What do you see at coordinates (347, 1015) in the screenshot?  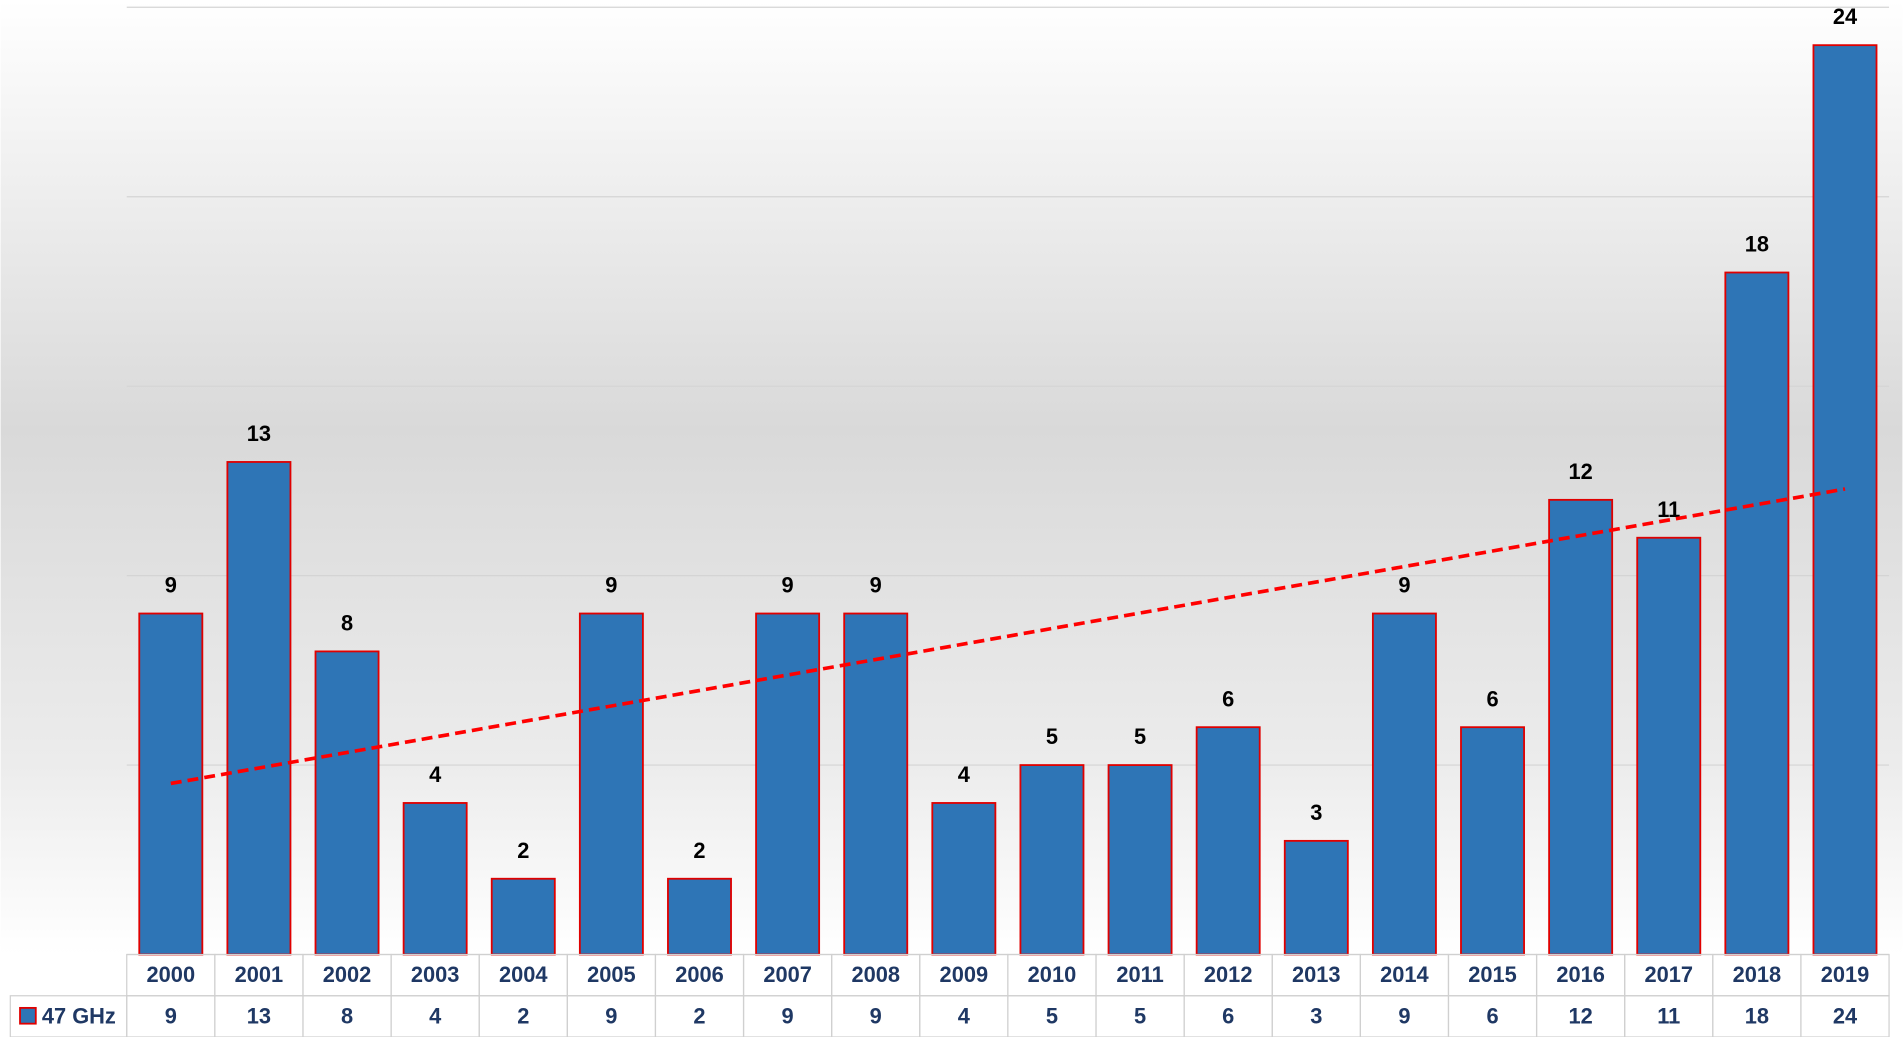 I see `table-value: 8` at bounding box center [347, 1015].